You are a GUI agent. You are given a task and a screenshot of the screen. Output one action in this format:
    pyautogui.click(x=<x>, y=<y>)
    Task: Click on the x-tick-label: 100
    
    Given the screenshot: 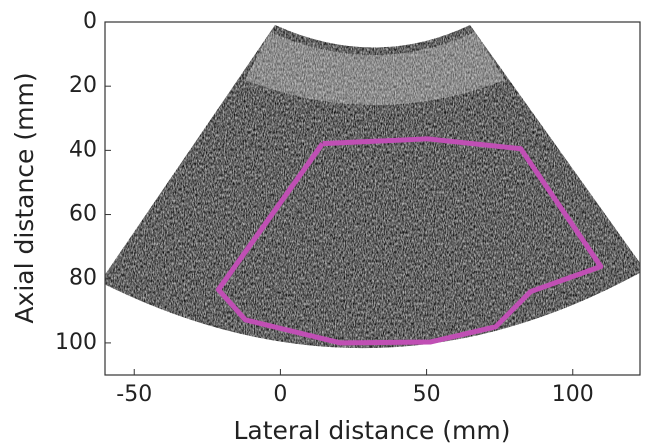 What is the action you would take?
    pyautogui.click(x=573, y=394)
    